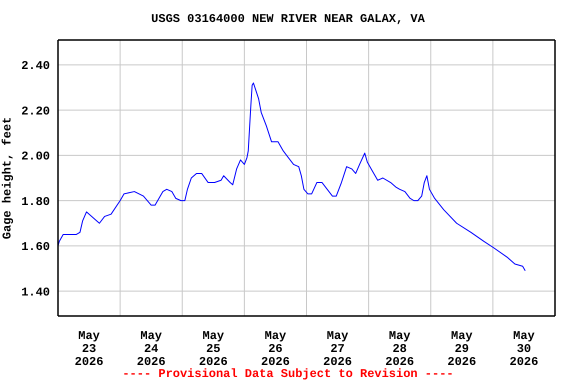 This screenshot has height=384, width=576. What do you see at coordinates (337, 349) in the screenshot?
I see `x-tick-label: May 27 2026` at bounding box center [337, 349].